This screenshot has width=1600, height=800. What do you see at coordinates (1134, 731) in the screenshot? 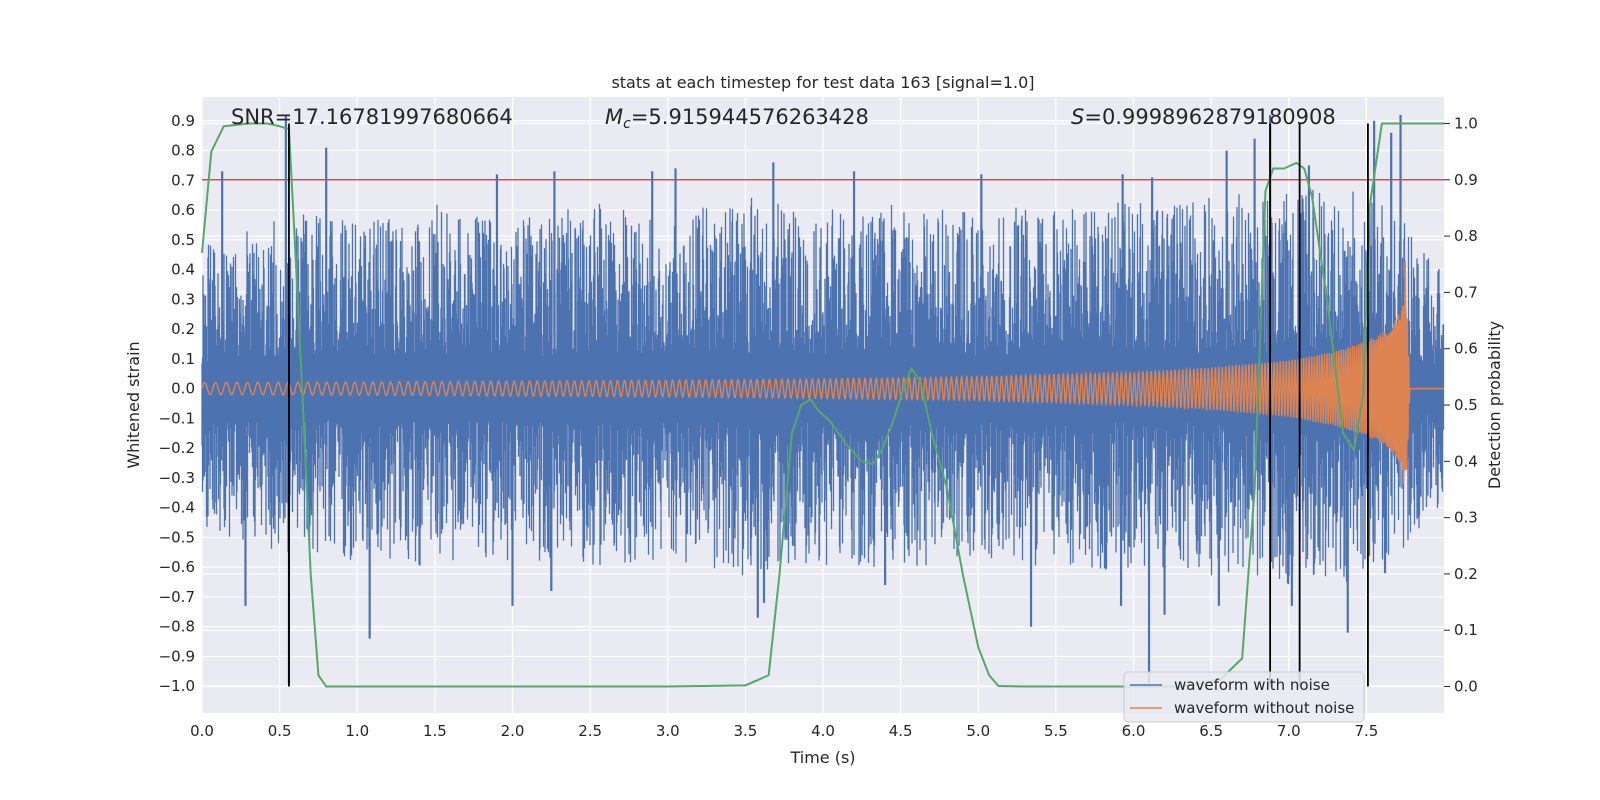
I see `x-tick-label: 6.0` at bounding box center [1134, 731].